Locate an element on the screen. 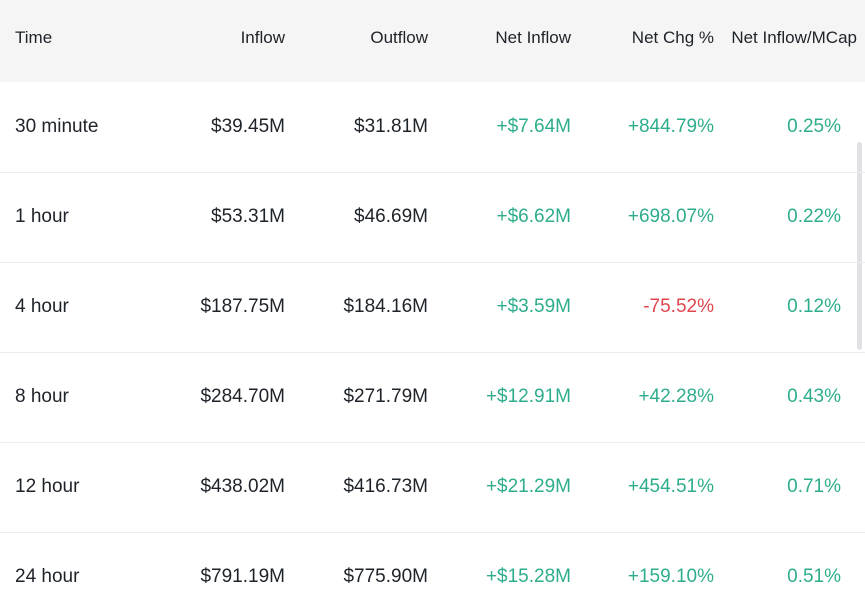  value-cell: 0.51% is located at coordinates (814, 576).